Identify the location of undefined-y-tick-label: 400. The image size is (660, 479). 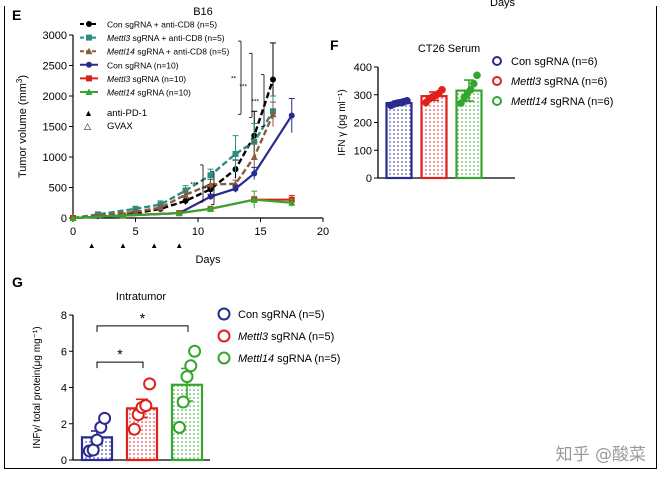
(363, 68).